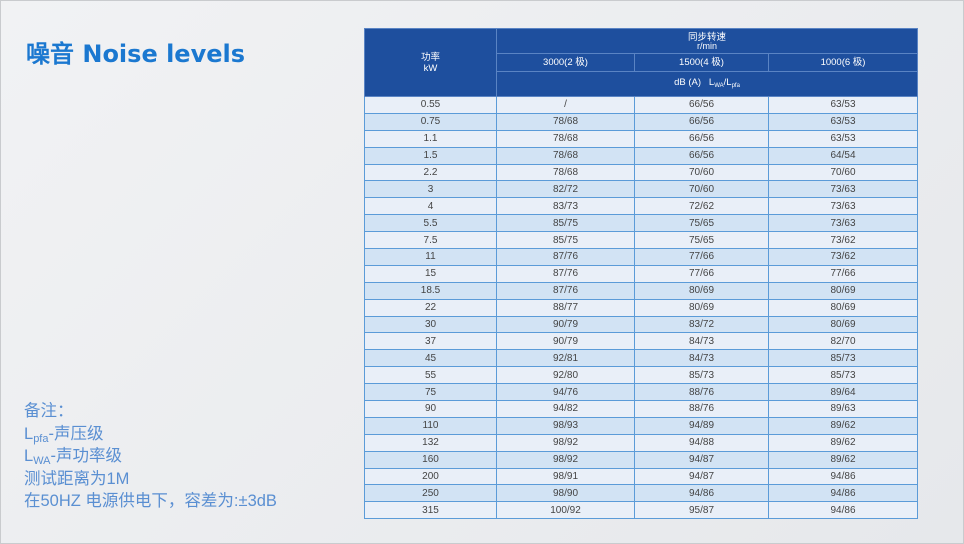 The height and width of the screenshot is (544, 964). What do you see at coordinates (76, 433) in the screenshot?
I see `lpfa-text: -声压级` at bounding box center [76, 433].